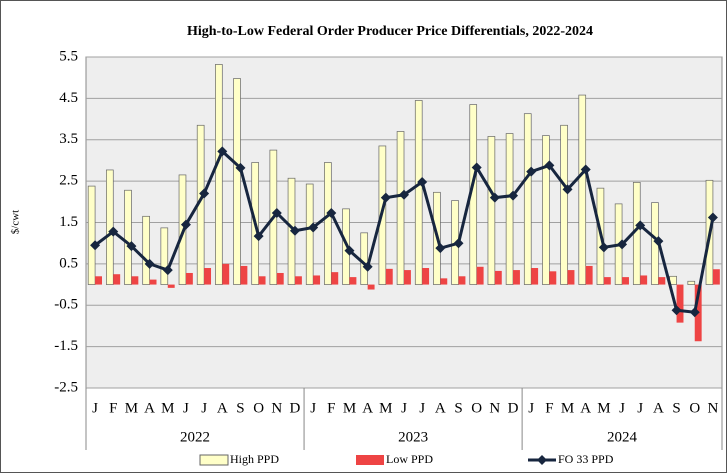 Image resolution: width=727 pixels, height=473 pixels. Describe the element at coordinates (68, 222) in the screenshot. I see `y-tick-label: 1.5` at that location.